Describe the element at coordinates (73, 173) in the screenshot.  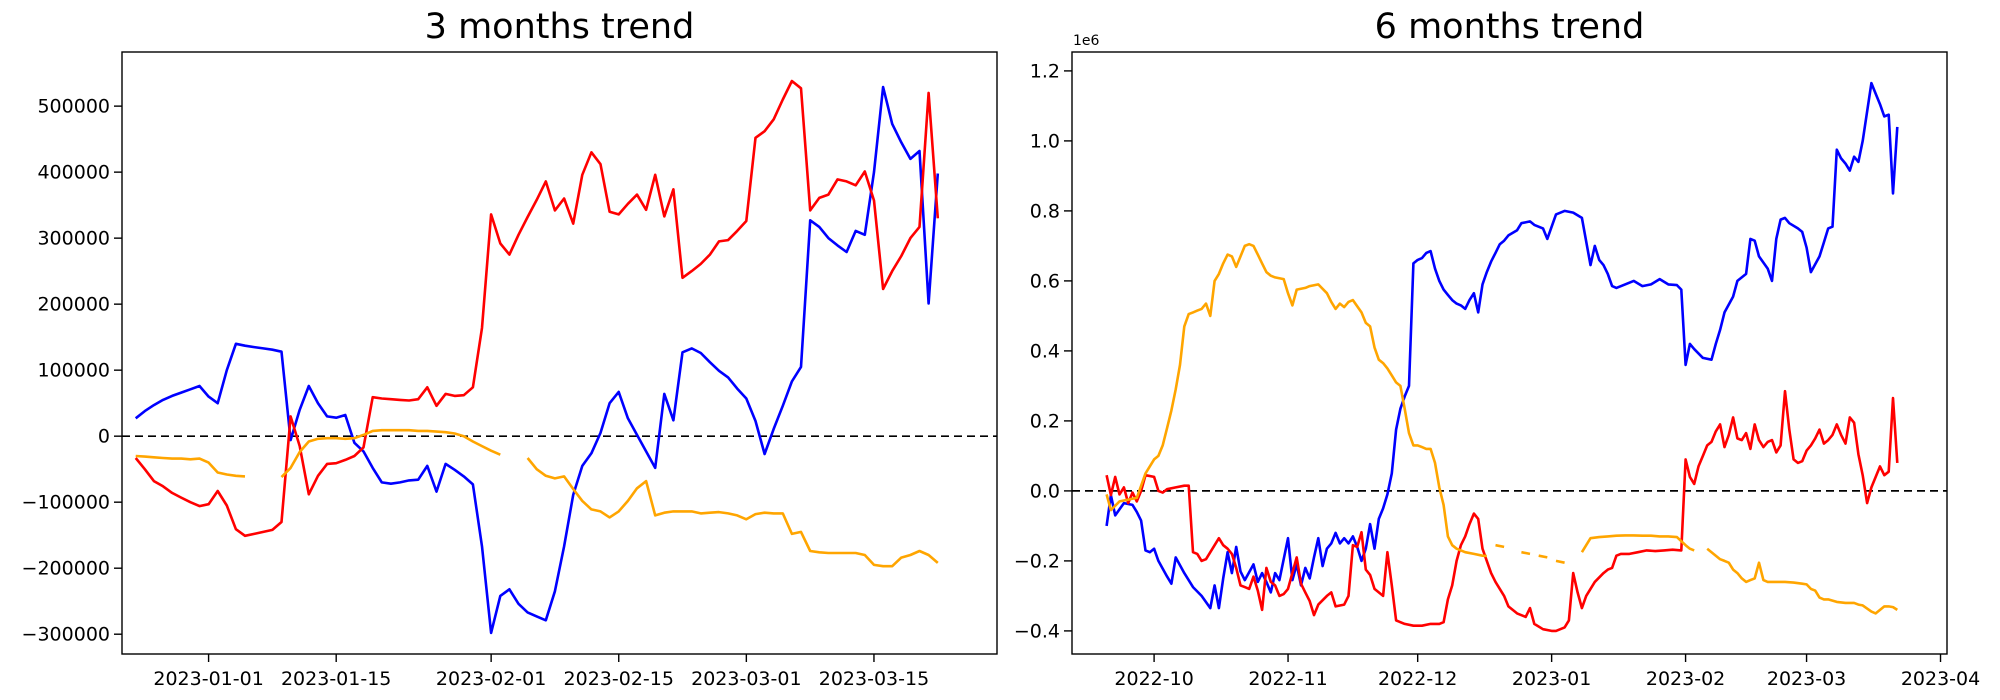
I see `y-tick-label: 400000` at that location.